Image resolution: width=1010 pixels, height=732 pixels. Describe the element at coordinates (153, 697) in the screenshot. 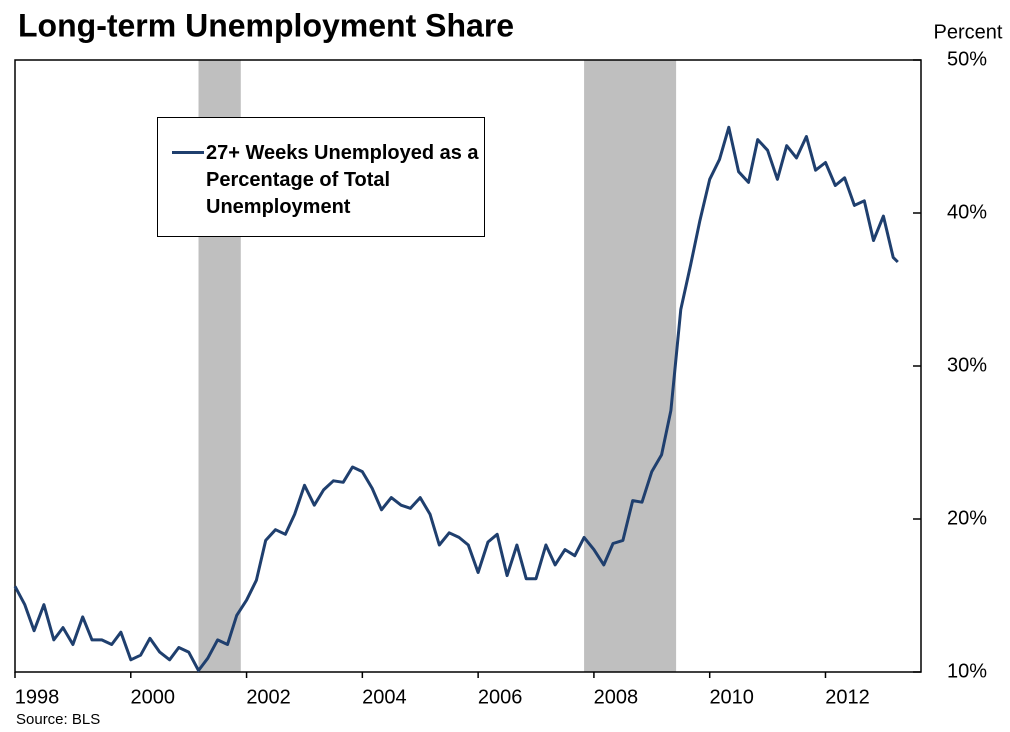

I see `x-tick-label: 2000` at that location.